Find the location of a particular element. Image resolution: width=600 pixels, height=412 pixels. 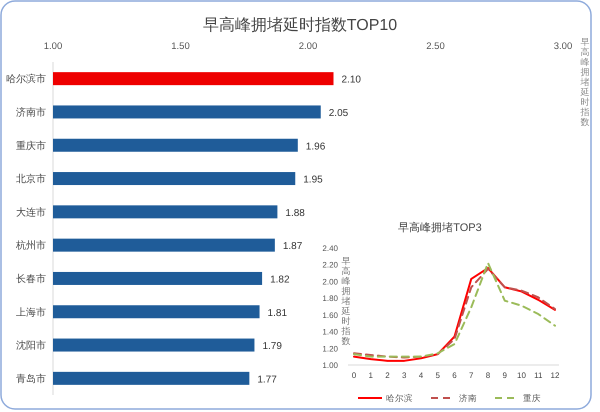

x-tick-label: 4 is located at coordinates (421, 375).